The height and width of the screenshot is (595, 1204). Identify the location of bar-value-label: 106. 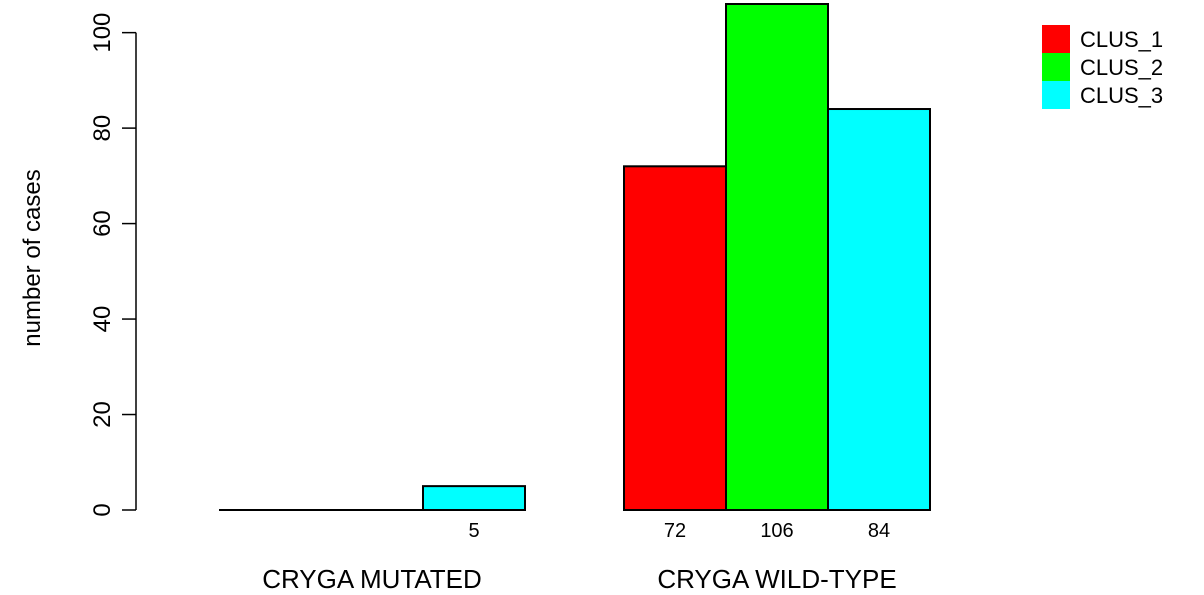
(776, 531).